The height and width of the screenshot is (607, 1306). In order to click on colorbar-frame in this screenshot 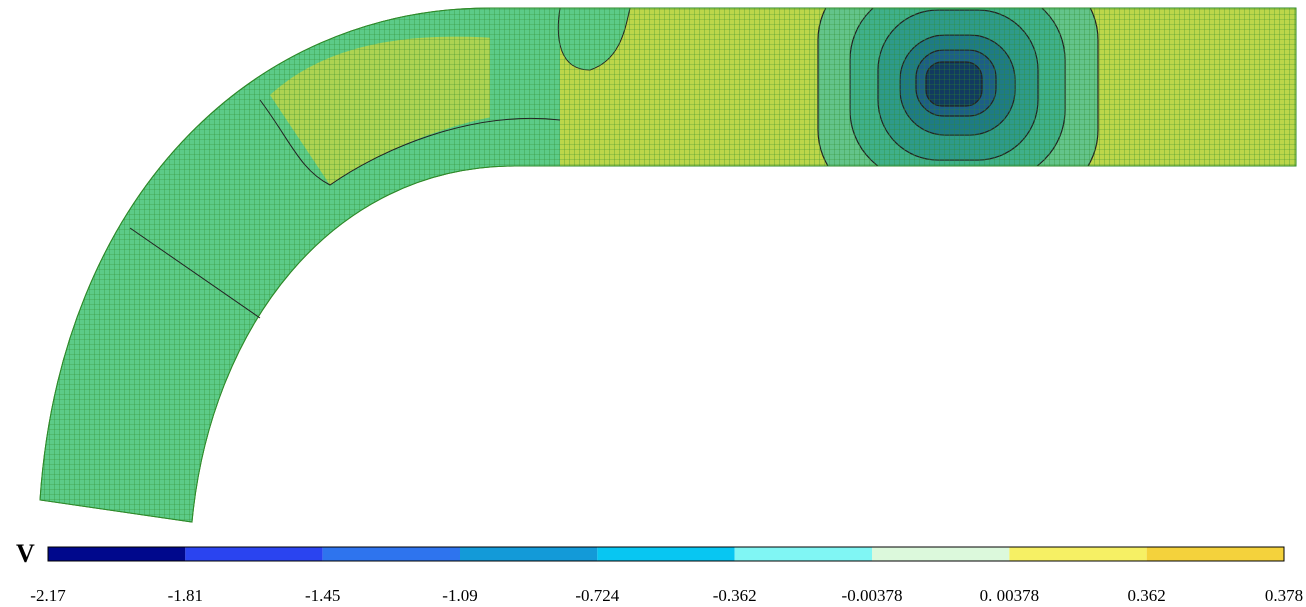, I will do `click(666, 554)`.